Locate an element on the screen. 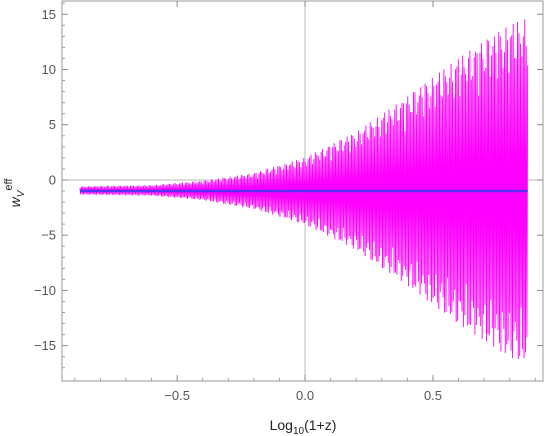 This screenshot has width=545, height=436. y-tick-label: 15 is located at coordinates (49, 14).